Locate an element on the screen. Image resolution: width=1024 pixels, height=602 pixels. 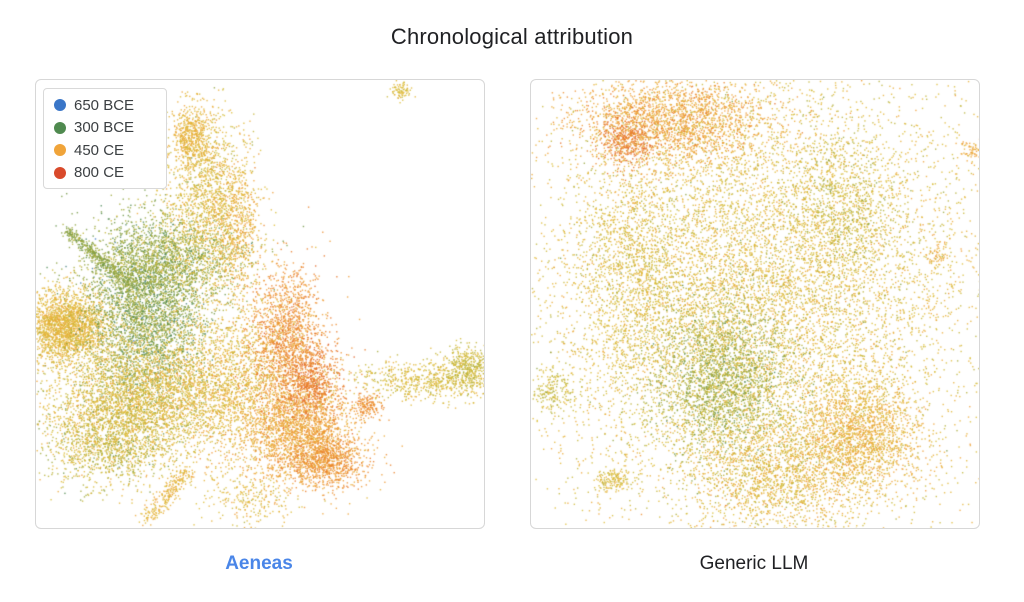
legend-label-650-bce: 650 BCE is located at coordinates (104, 105).